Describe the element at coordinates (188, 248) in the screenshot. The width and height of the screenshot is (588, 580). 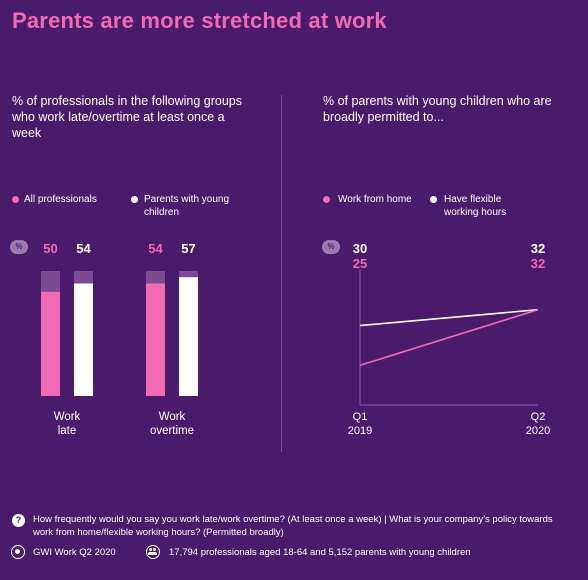
I see `bar-value-label: 57` at that location.